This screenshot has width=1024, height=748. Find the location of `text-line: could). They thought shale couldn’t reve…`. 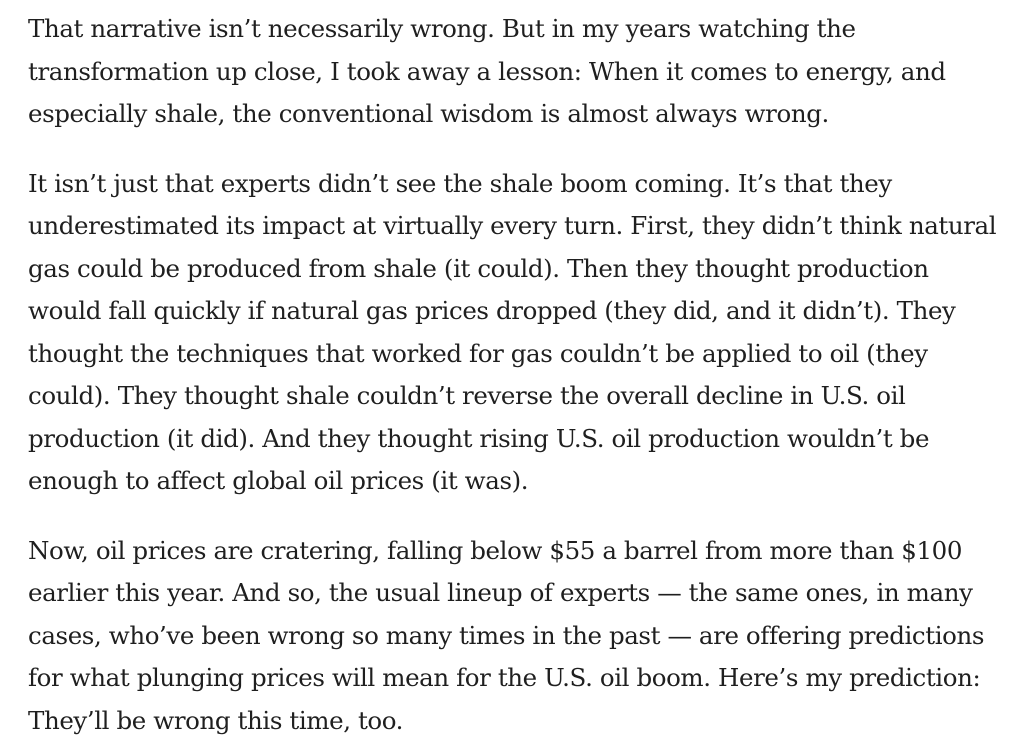

text-line: could). They thought shale couldn’t reve… is located at coordinates (467, 395).